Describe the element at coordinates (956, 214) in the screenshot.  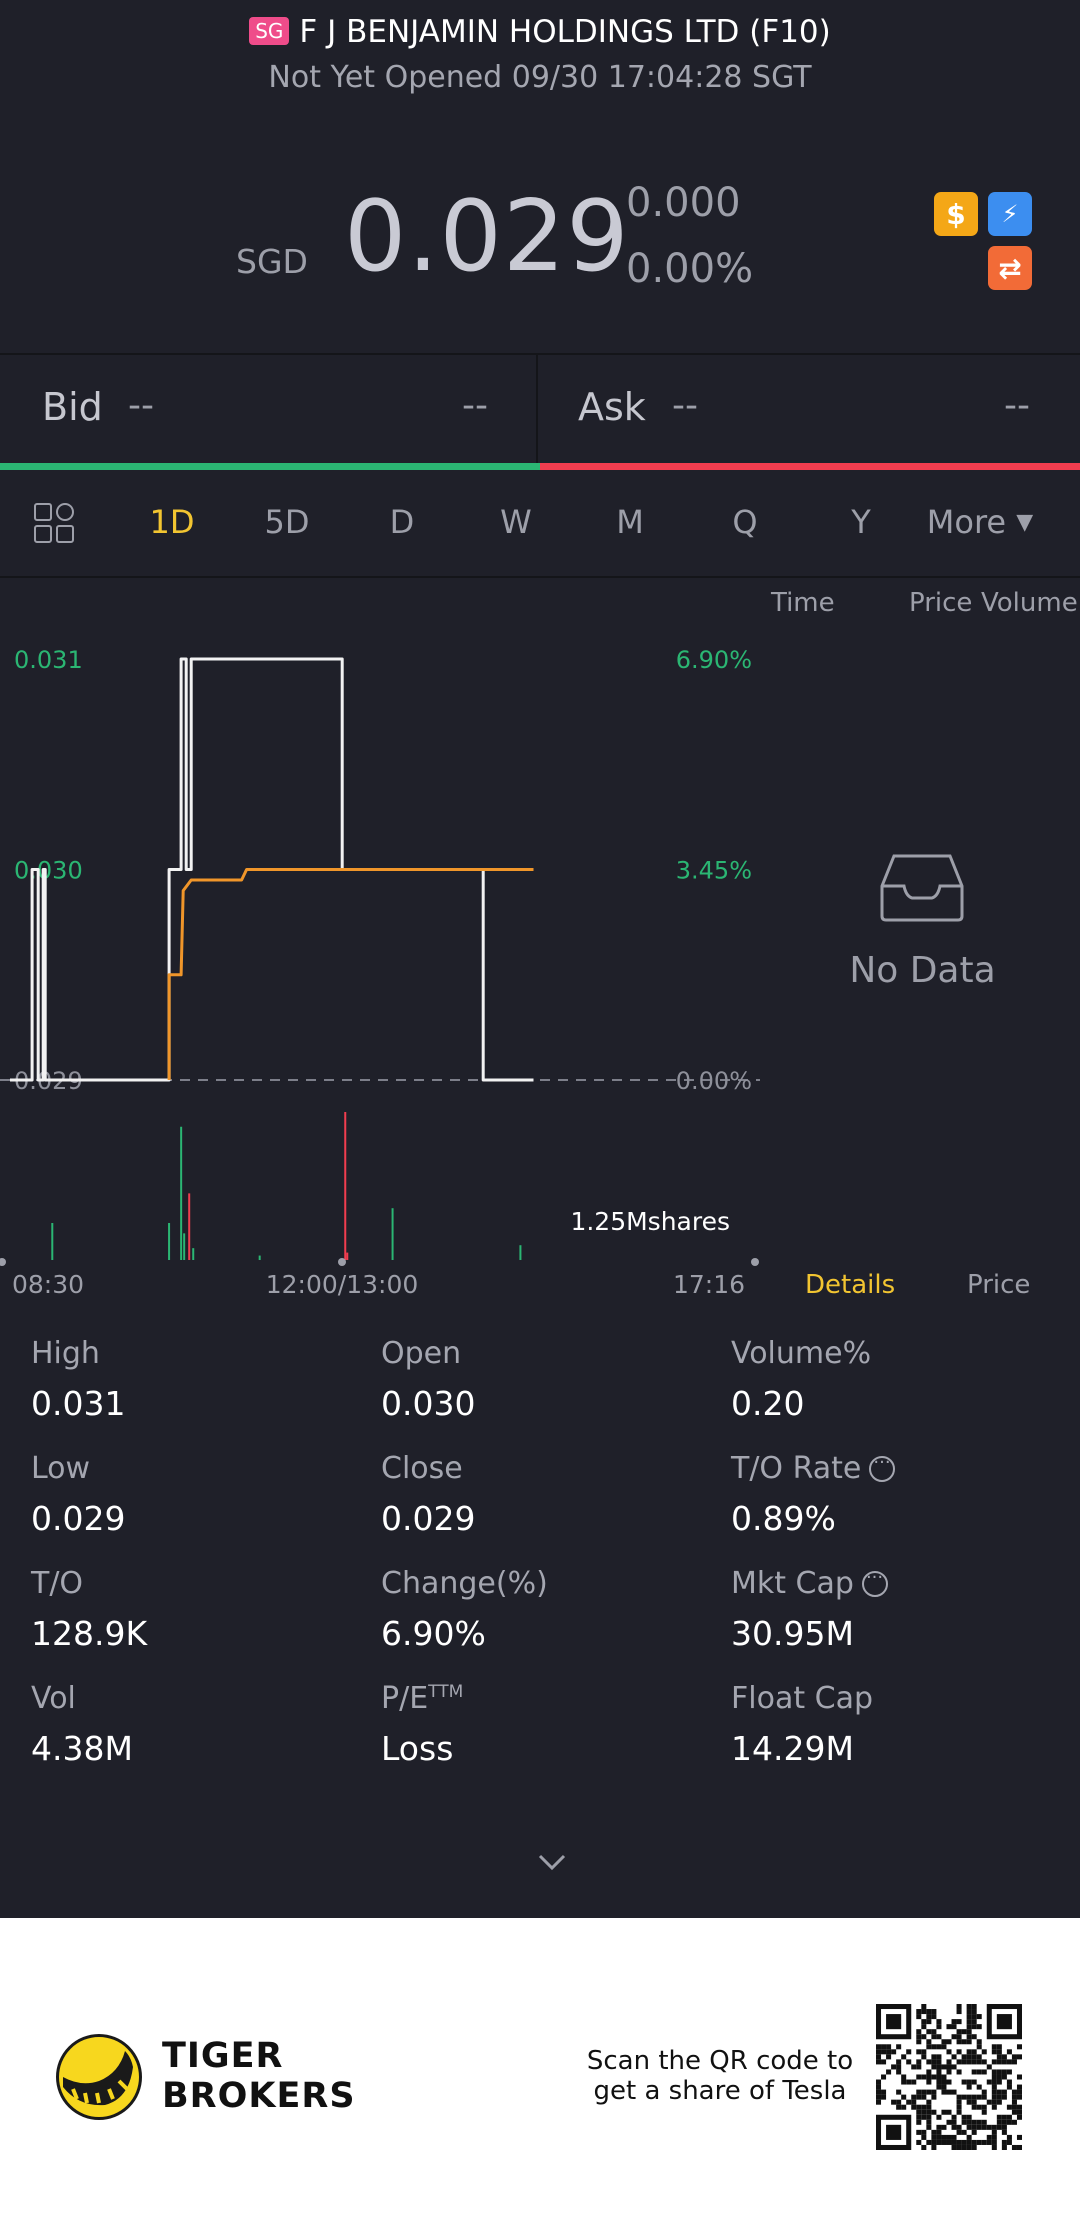
I see `dollar-icon: $` at that location.